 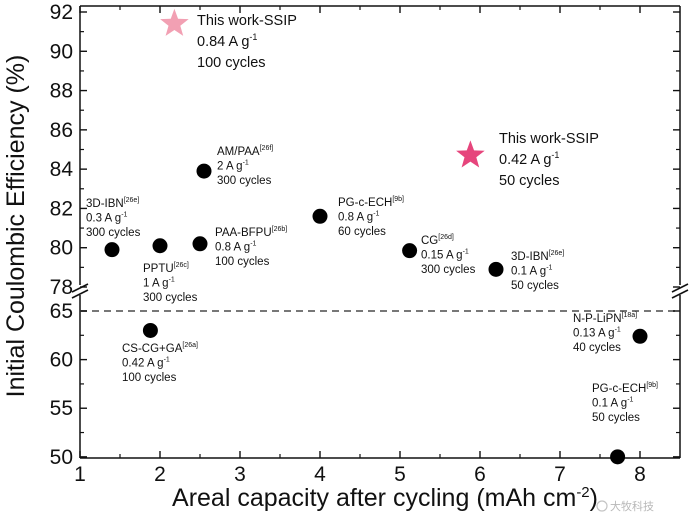 I want to click on point-annotation: This work-SSIP 0.42 A g-1 50 cycles, so click(x=549, y=160).